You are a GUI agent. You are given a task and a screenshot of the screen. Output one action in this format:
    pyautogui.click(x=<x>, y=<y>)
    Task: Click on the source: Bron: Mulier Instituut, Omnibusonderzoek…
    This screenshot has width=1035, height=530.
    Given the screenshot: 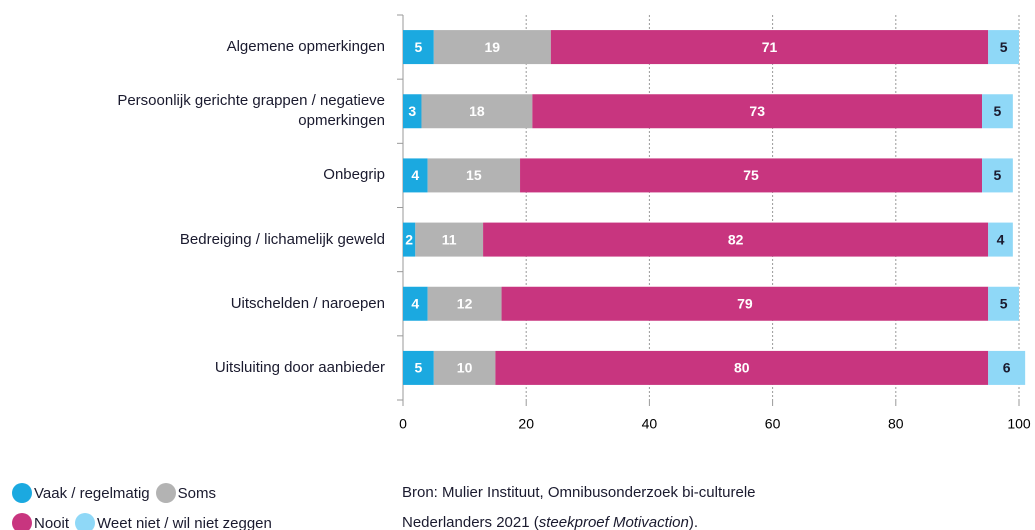 What is the action you would take?
    pyautogui.click(x=579, y=504)
    